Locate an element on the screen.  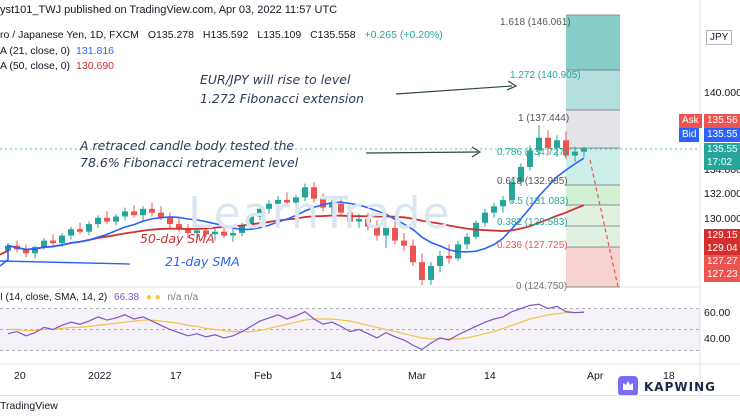
countdown-tag: 17:02 is located at coordinates (722, 163).